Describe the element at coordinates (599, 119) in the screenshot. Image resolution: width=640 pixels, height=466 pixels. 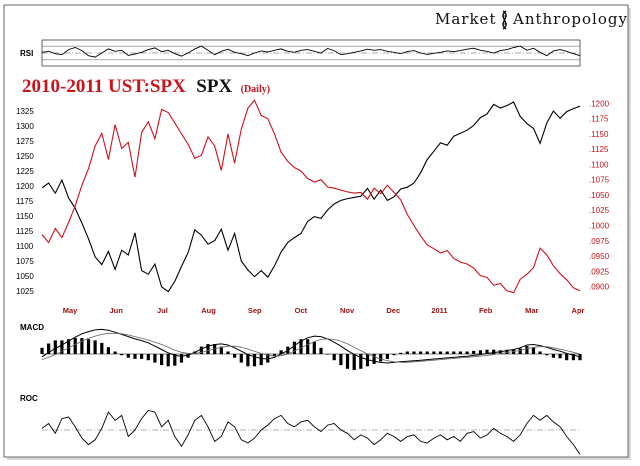
I see `right-tick-label: .1175` at that location.